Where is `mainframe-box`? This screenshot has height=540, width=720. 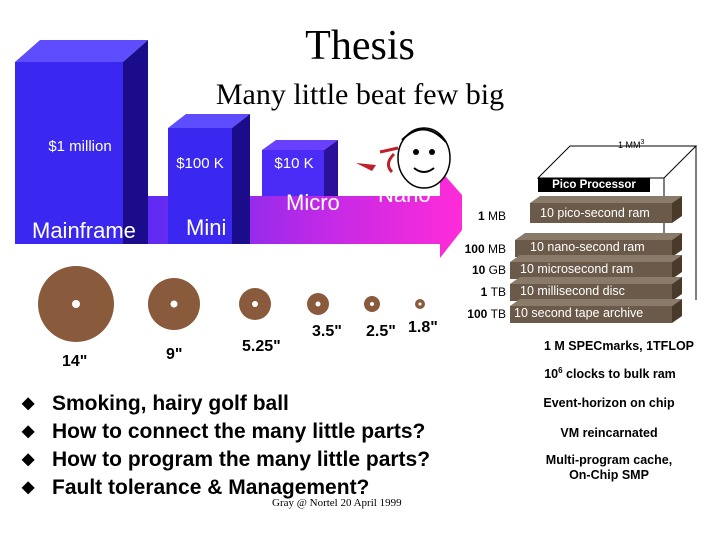 mainframe-box is located at coordinates (81, 142).